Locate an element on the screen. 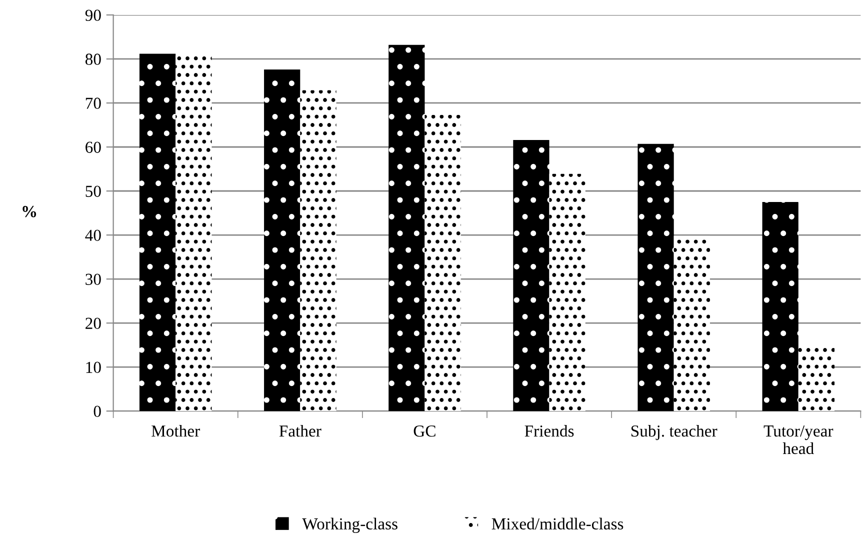 The width and height of the screenshot is (865, 554). x-tick-label: Friends is located at coordinates (549, 430).